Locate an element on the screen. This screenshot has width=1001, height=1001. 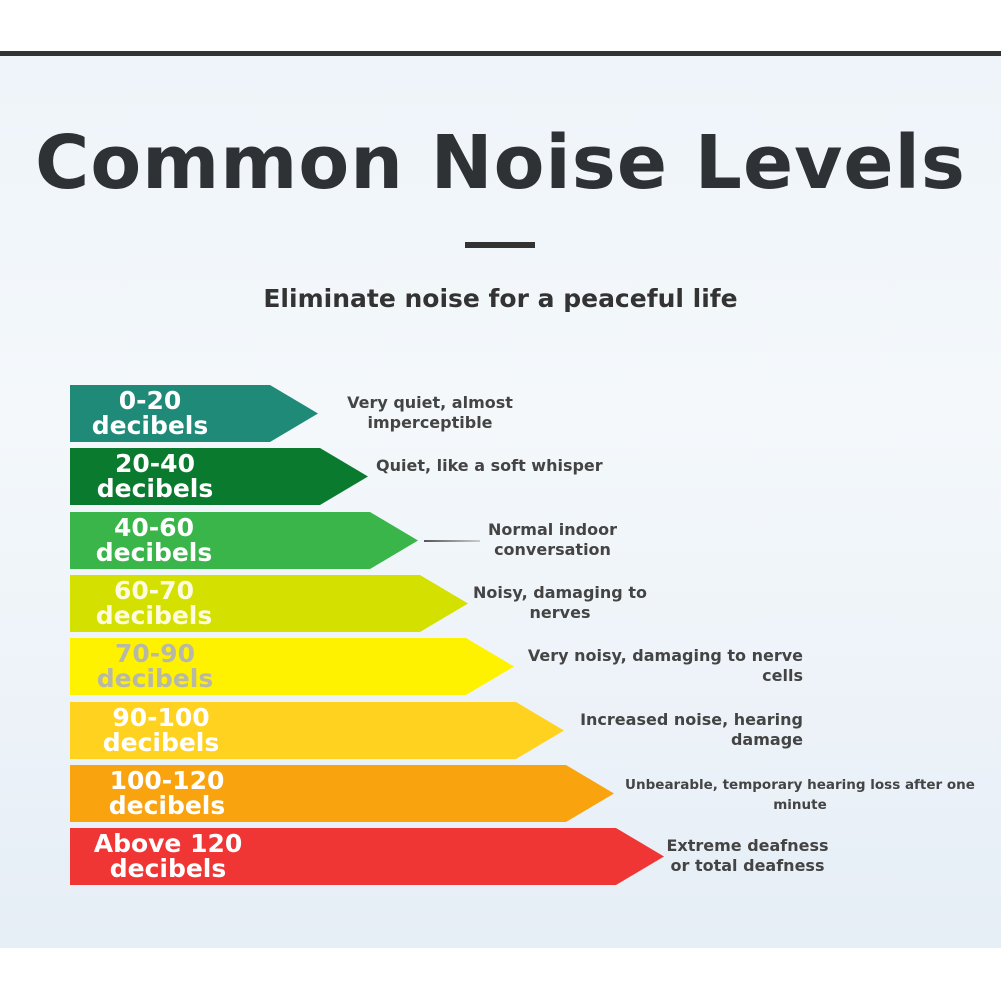
level-label: 40-60 decibels is located at coordinates (154, 540).